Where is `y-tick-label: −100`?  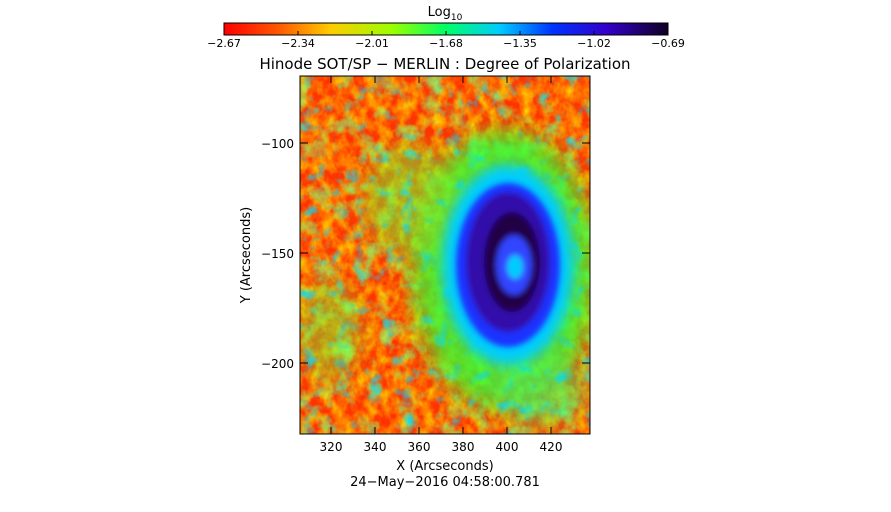 y-tick-label: −100 is located at coordinates (277, 144).